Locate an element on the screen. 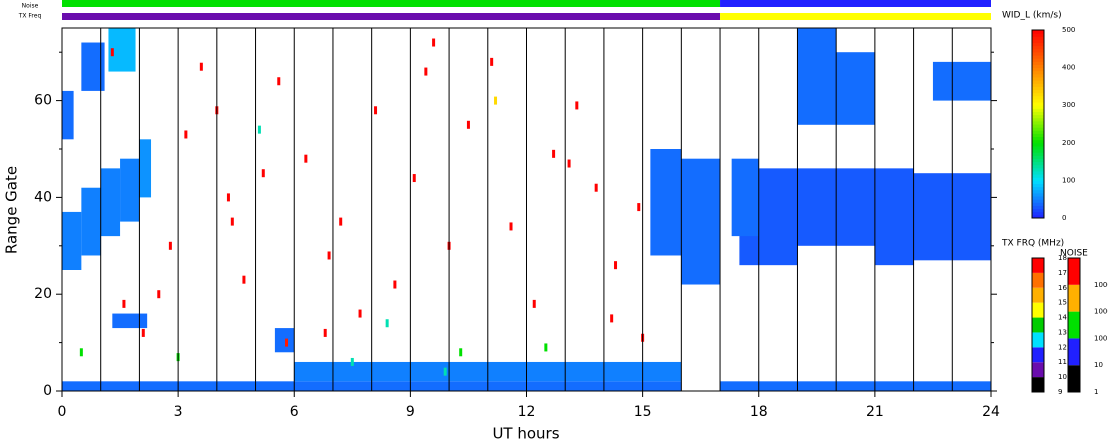 The height and width of the screenshot is (445, 1108). colorbar-label: 0 is located at coordinates (1064, 218).